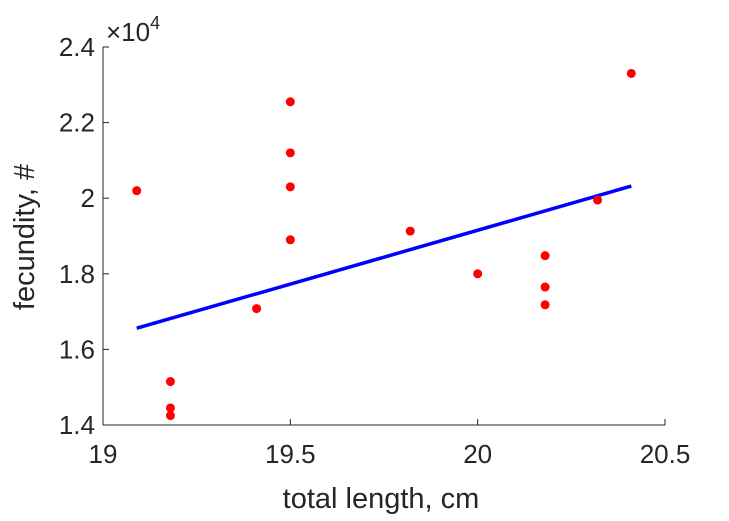 The width and height of the screenshot is (729, 521). What do you see at coordinates (77, 274) in the screenshot?
I see `y-tick-label: 1.8` at bounding box center [77, 274].